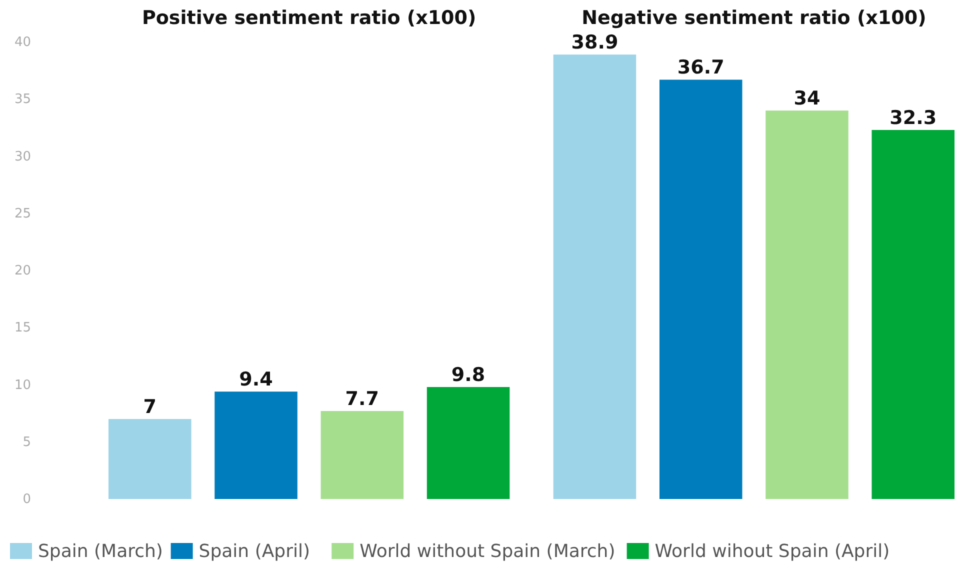 This screenshot has height=569, width=971. What do you see at coordinates (772, 551) in the screenshot?
I see `legend-label: World wihout Spain (April)` at bounding box center [772, 551].